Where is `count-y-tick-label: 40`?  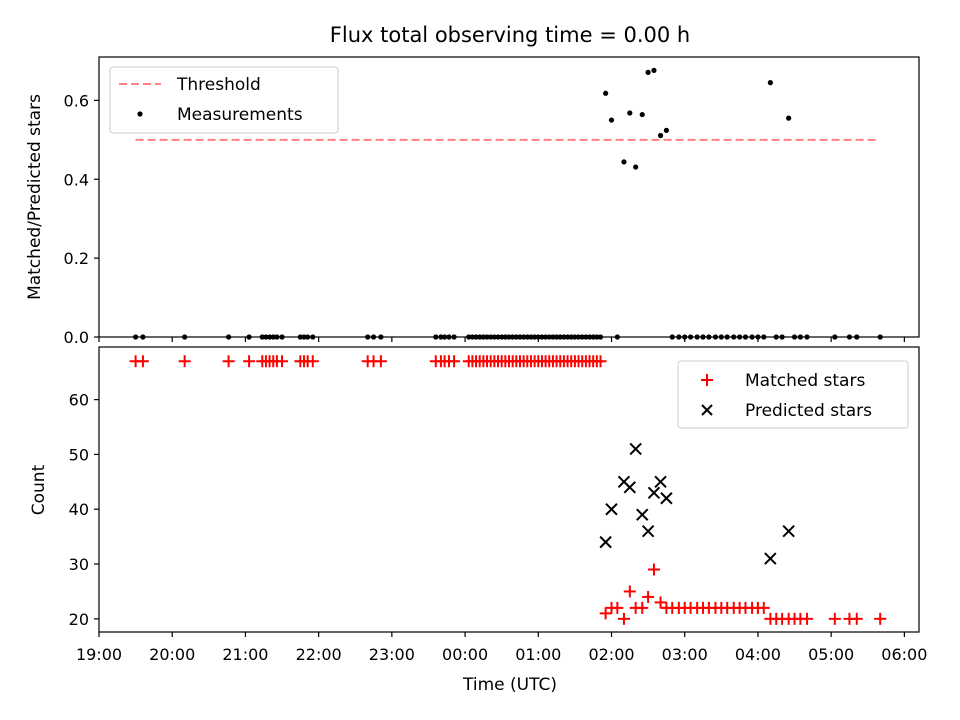 count-y-tick-label: 40 is located at coordinates (79, 509).